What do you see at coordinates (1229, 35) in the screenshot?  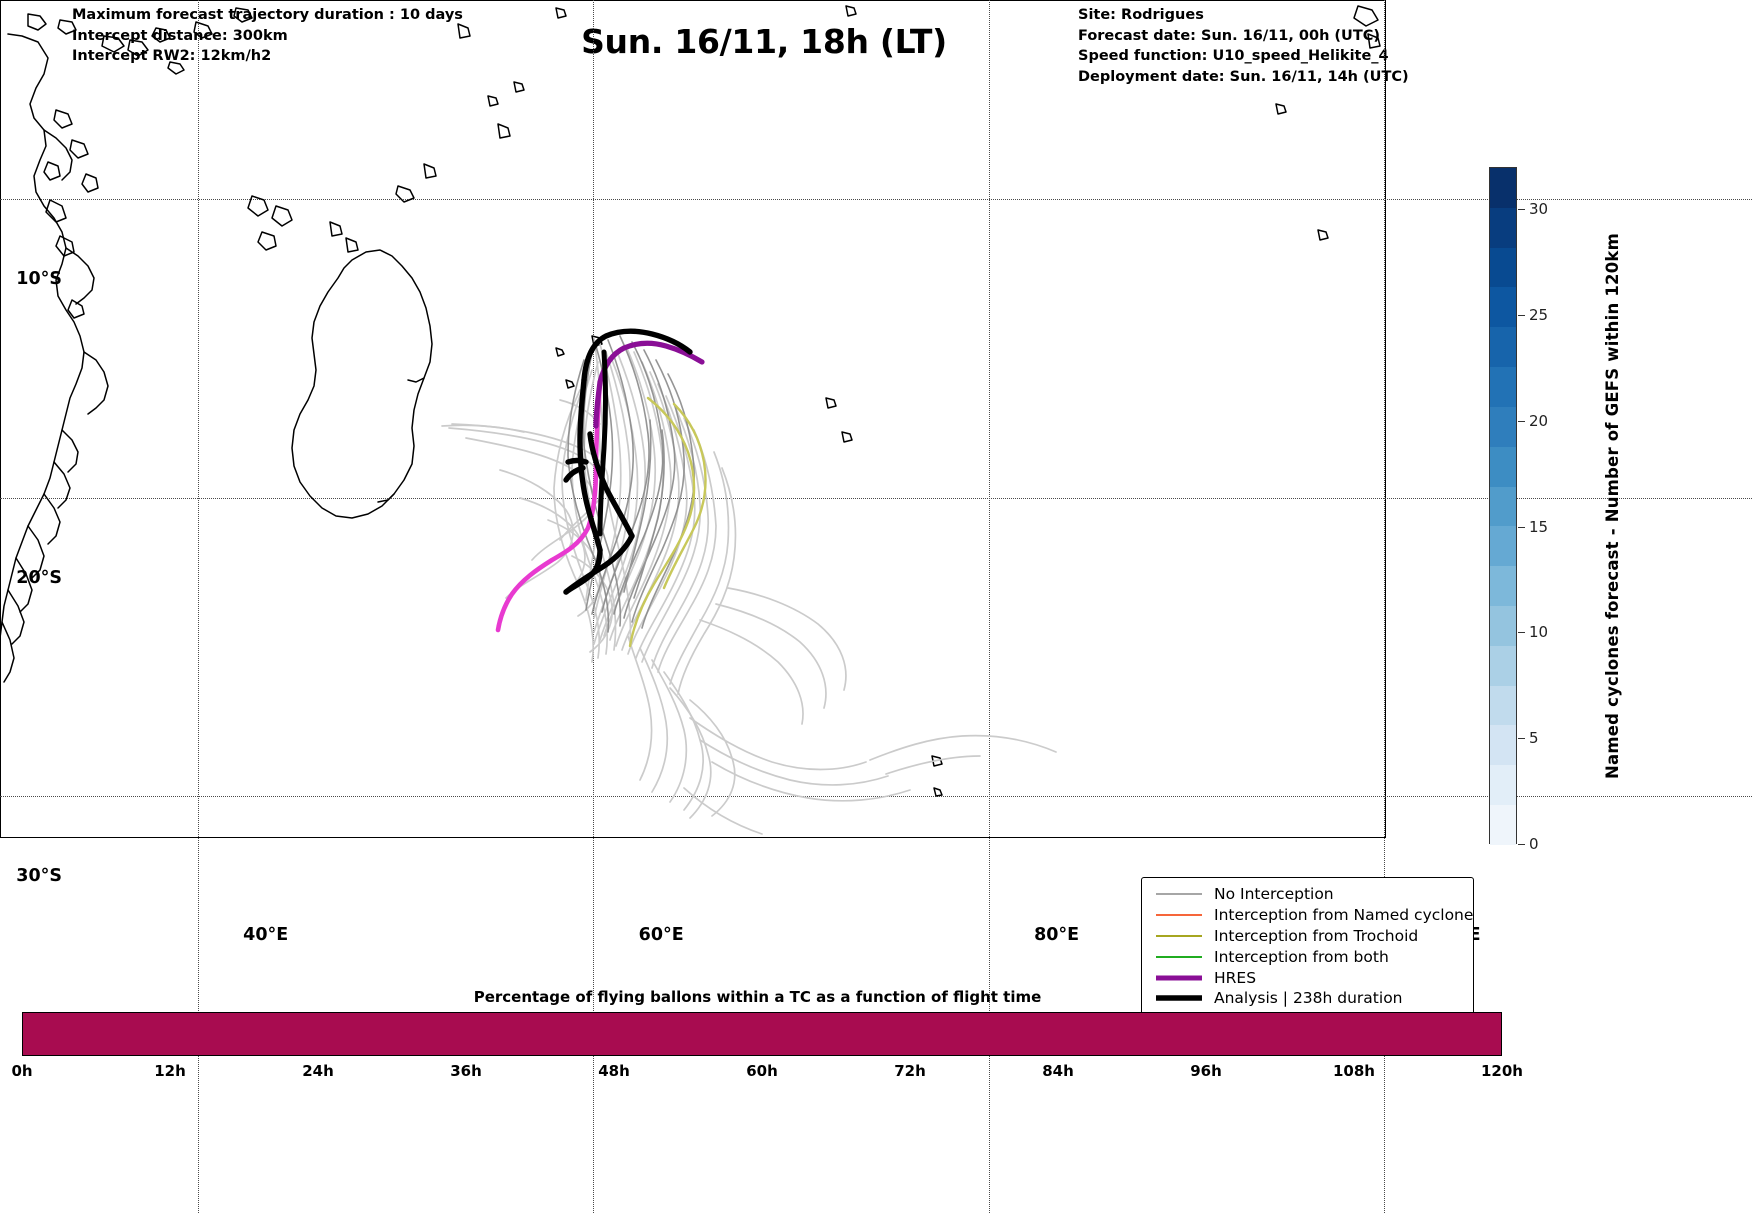 I see `header-right-line-2: Forecast date: Sun. 16/11, 00h (UTC)` at bounding box center [1229, 35].